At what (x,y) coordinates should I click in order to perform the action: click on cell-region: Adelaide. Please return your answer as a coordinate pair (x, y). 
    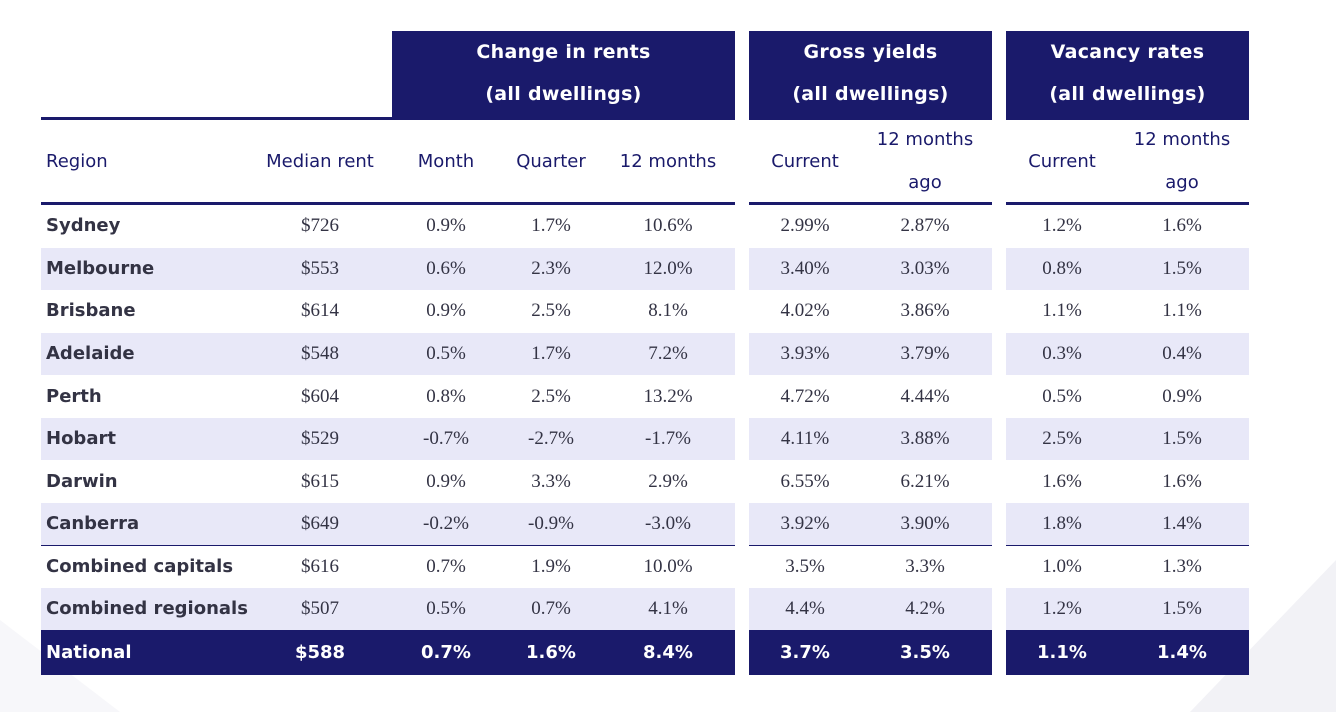
    Looking at the image, I should click on (90, 353).